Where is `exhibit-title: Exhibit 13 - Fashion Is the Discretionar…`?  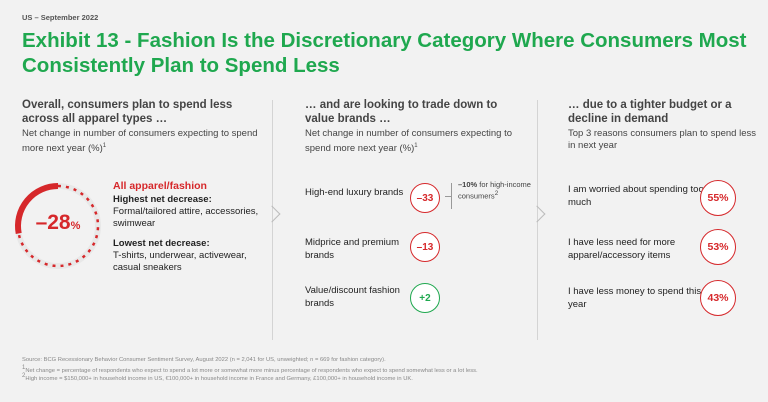
exhibit-title: Exhibit 13 - Fashion Is the Discretionar… is located at coordinates (384, 53).